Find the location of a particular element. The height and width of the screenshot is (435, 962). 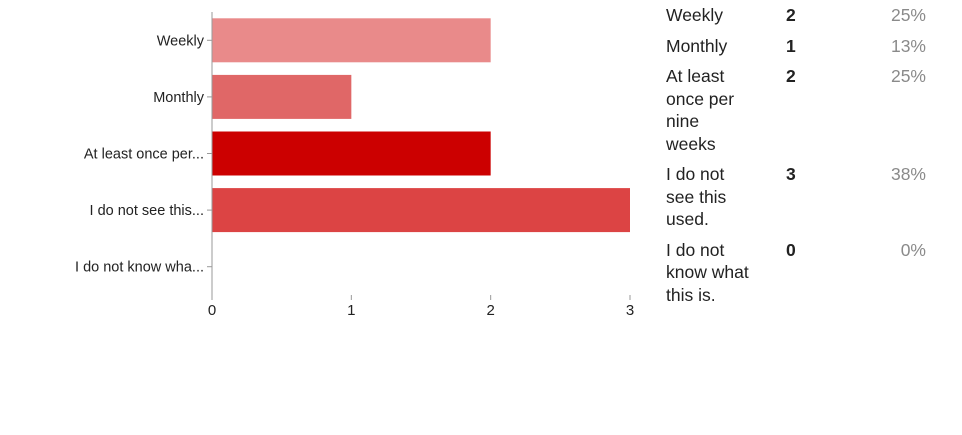

row-percent: 13% is located at coordinates (908, 45).